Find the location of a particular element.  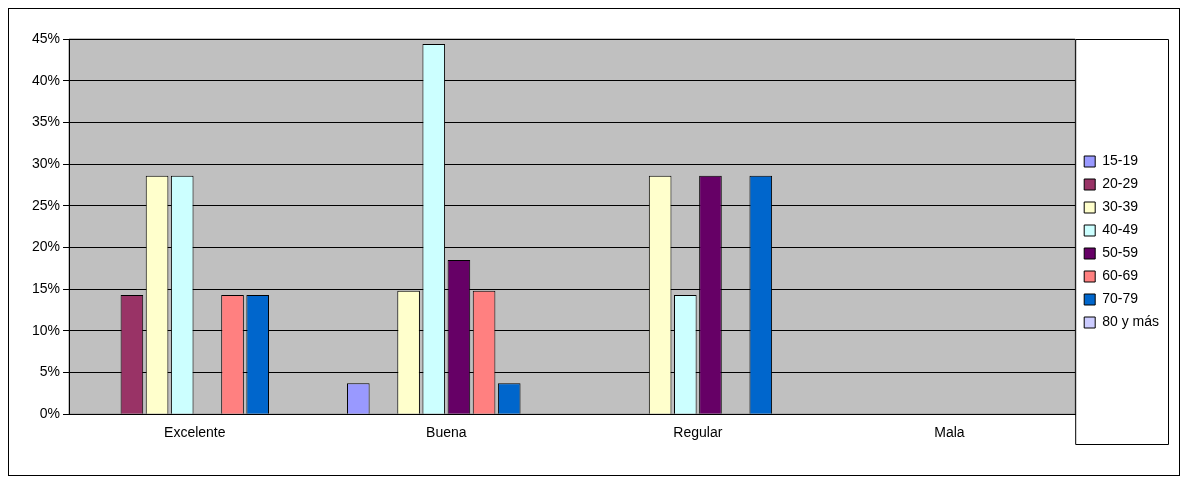

y-tick-label: 0% is located at coordinates (50, 413).